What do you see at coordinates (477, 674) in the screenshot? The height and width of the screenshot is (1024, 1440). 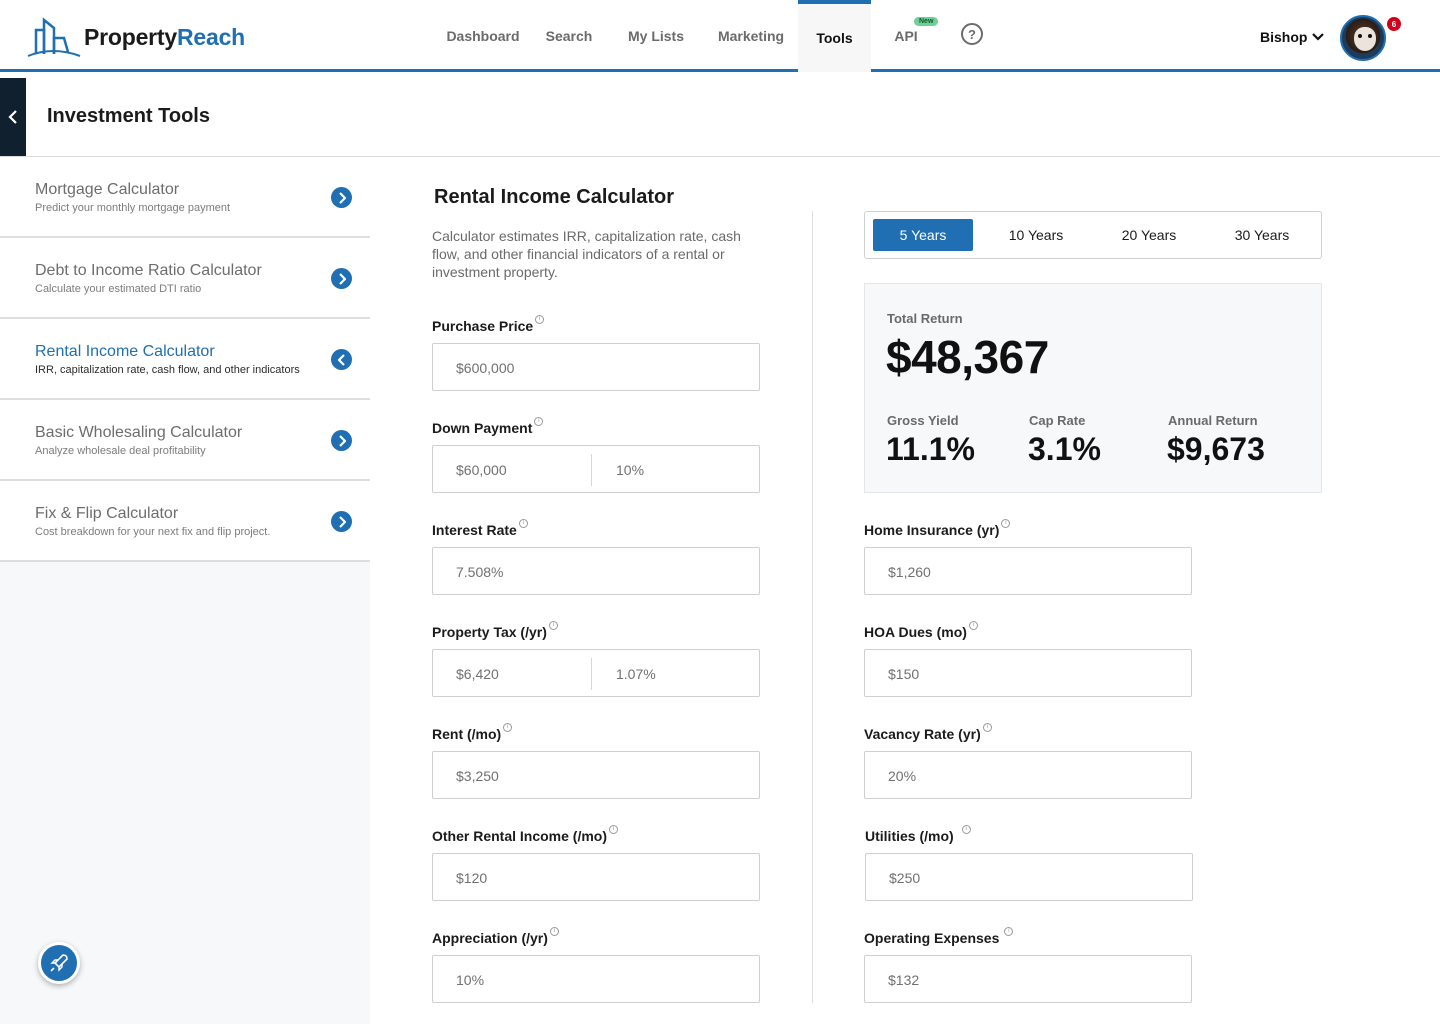 I see `input-value: $6,420` at bounding box center [477, 674].